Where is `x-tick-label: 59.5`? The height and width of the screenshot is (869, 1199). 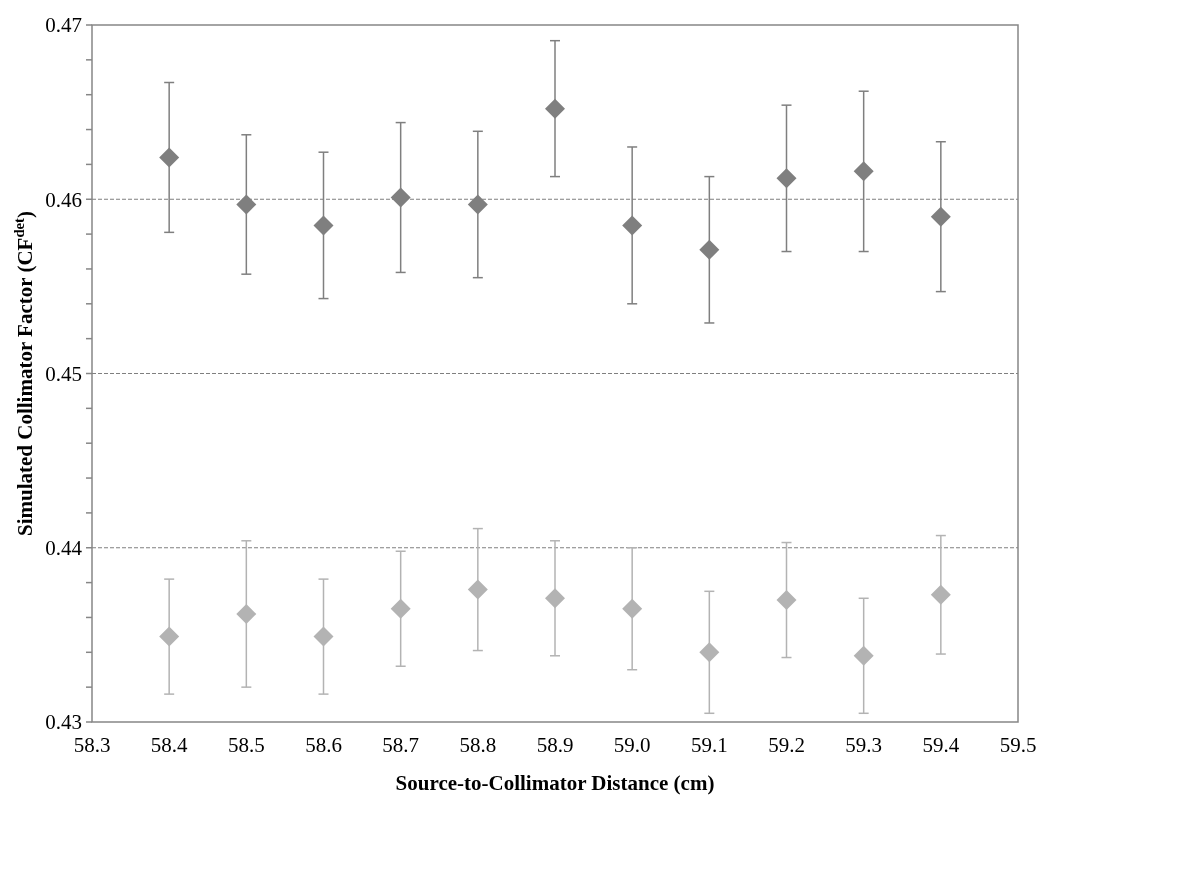 x-tick-label: 59.5 is located at coordinates (1018, 745).